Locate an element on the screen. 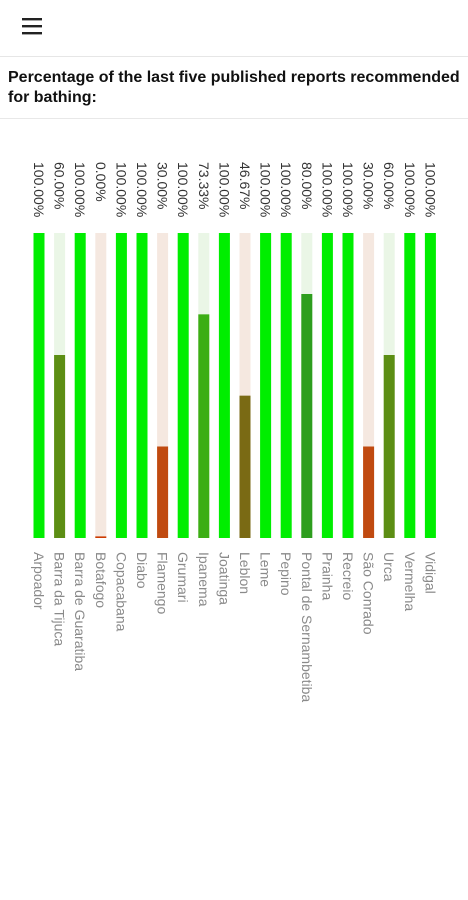 The height and width of the screenshot is (900, 468). category-label: Joatinga is located at coordinates (224, 578).